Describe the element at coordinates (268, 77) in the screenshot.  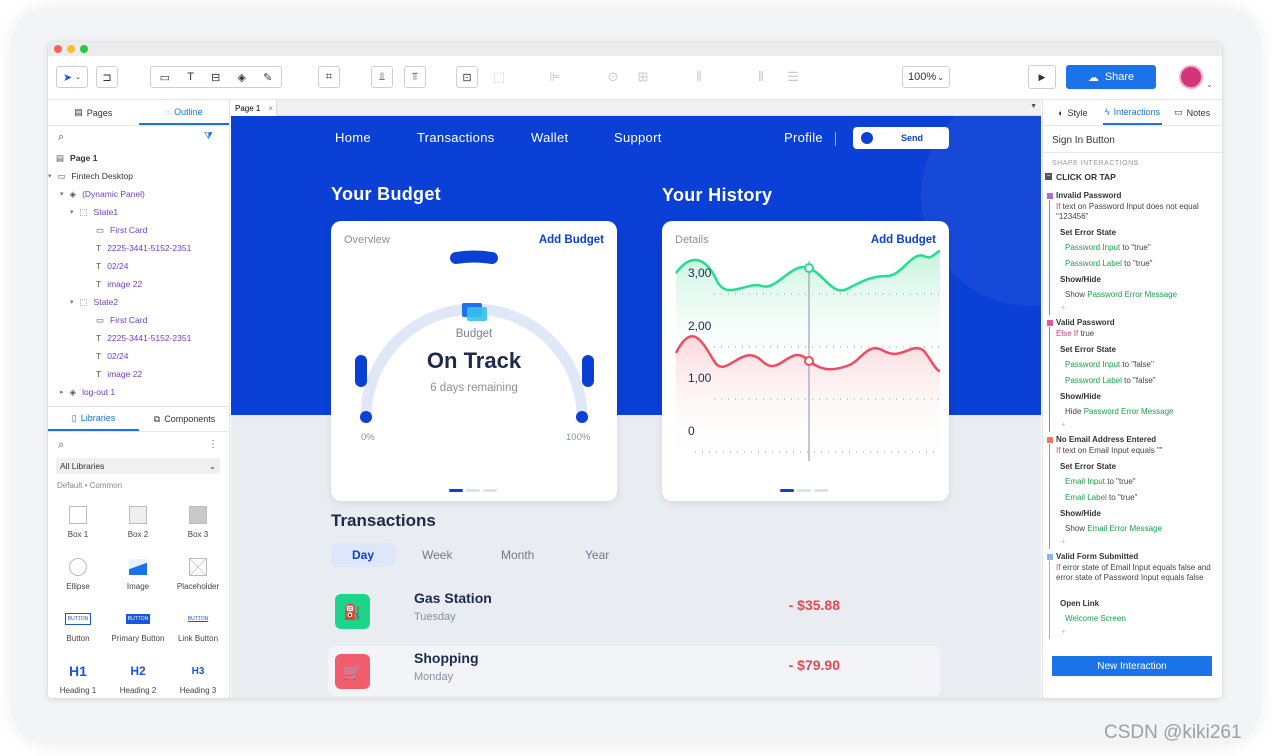
I see `pen-icon: ✎` at that location.